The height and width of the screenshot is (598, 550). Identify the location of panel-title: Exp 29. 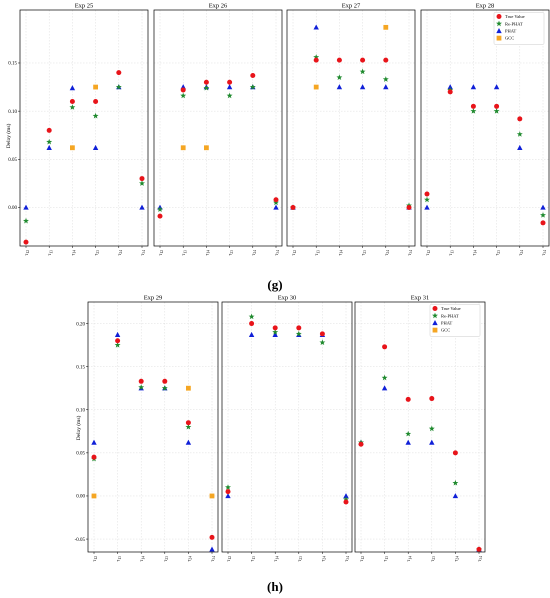
(153, 298).